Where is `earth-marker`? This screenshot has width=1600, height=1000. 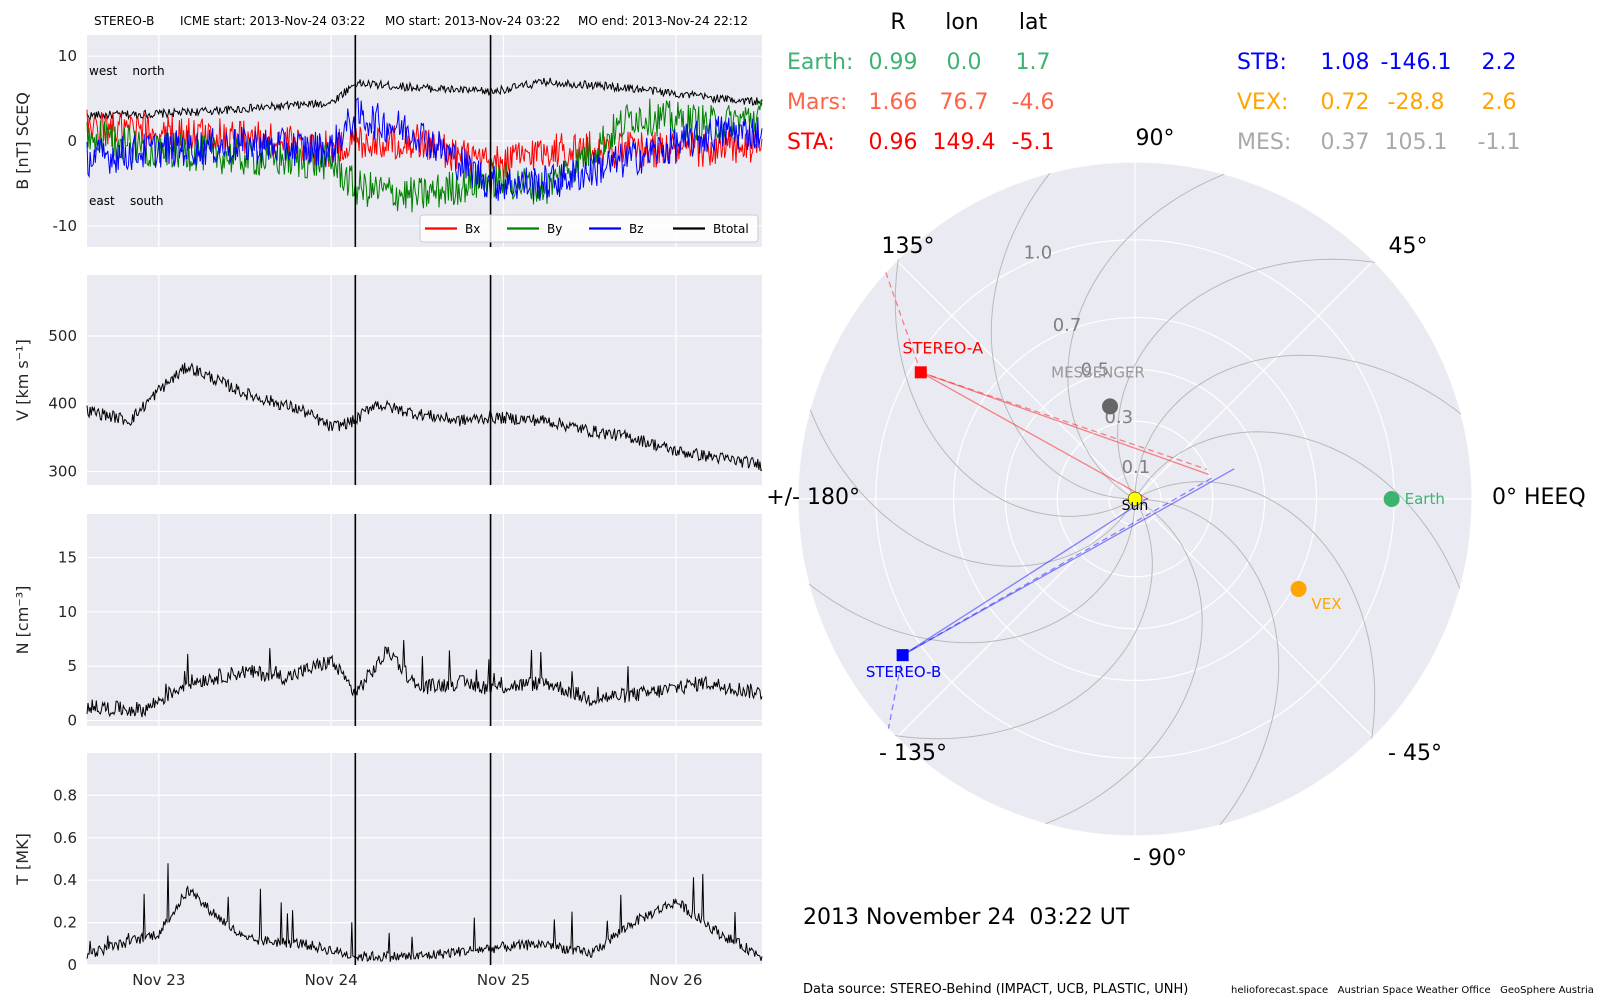
earth-marker is located at coordinates (1391, 499).